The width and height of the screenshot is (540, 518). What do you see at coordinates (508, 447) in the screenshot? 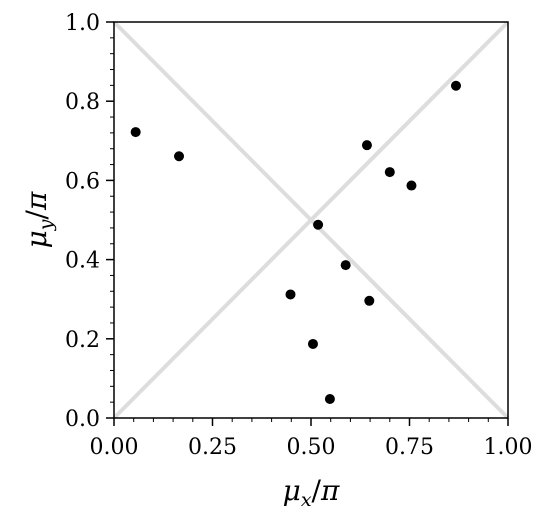
I see `x-tick-label: 1.00` at bounding box center [508, 447].